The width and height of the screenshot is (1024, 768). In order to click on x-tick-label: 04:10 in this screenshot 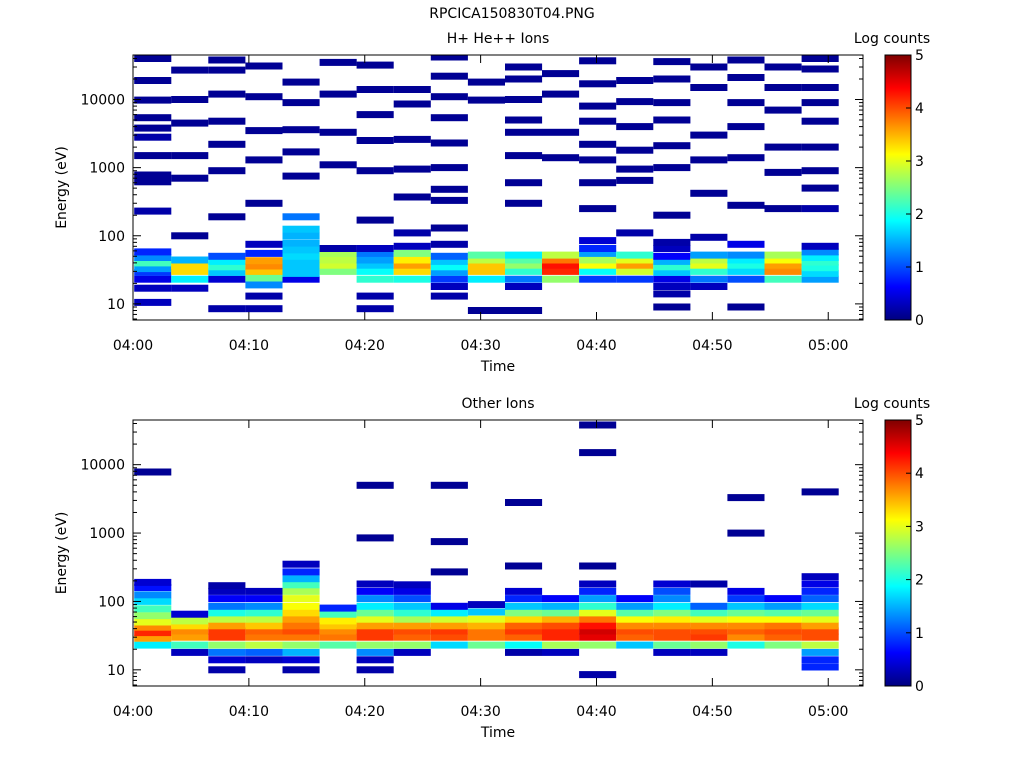, I will do `click(249, 346)`.